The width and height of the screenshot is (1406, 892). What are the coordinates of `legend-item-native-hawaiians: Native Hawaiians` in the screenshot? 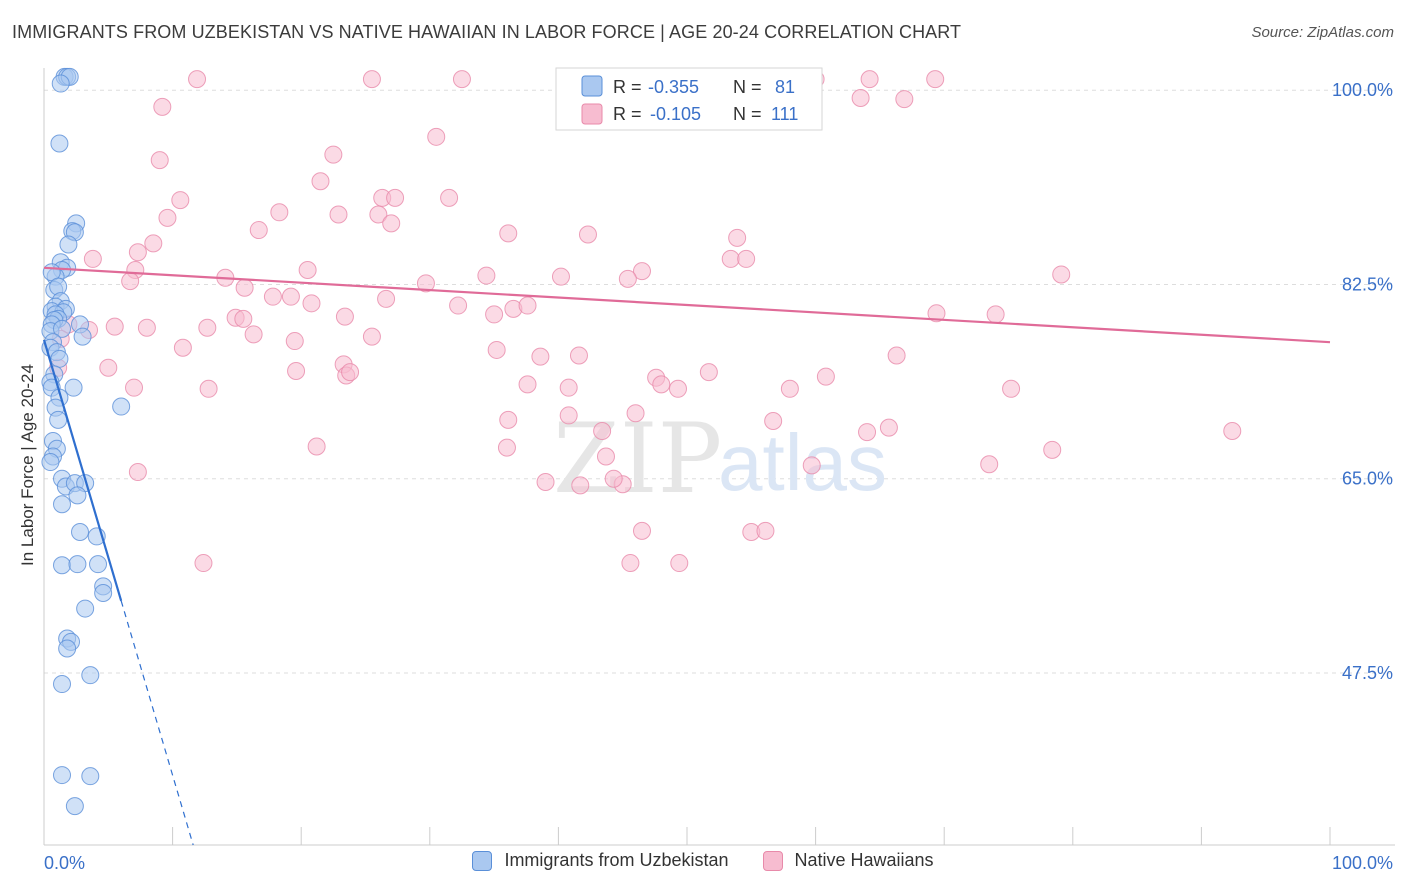 It's located at (848, 860).